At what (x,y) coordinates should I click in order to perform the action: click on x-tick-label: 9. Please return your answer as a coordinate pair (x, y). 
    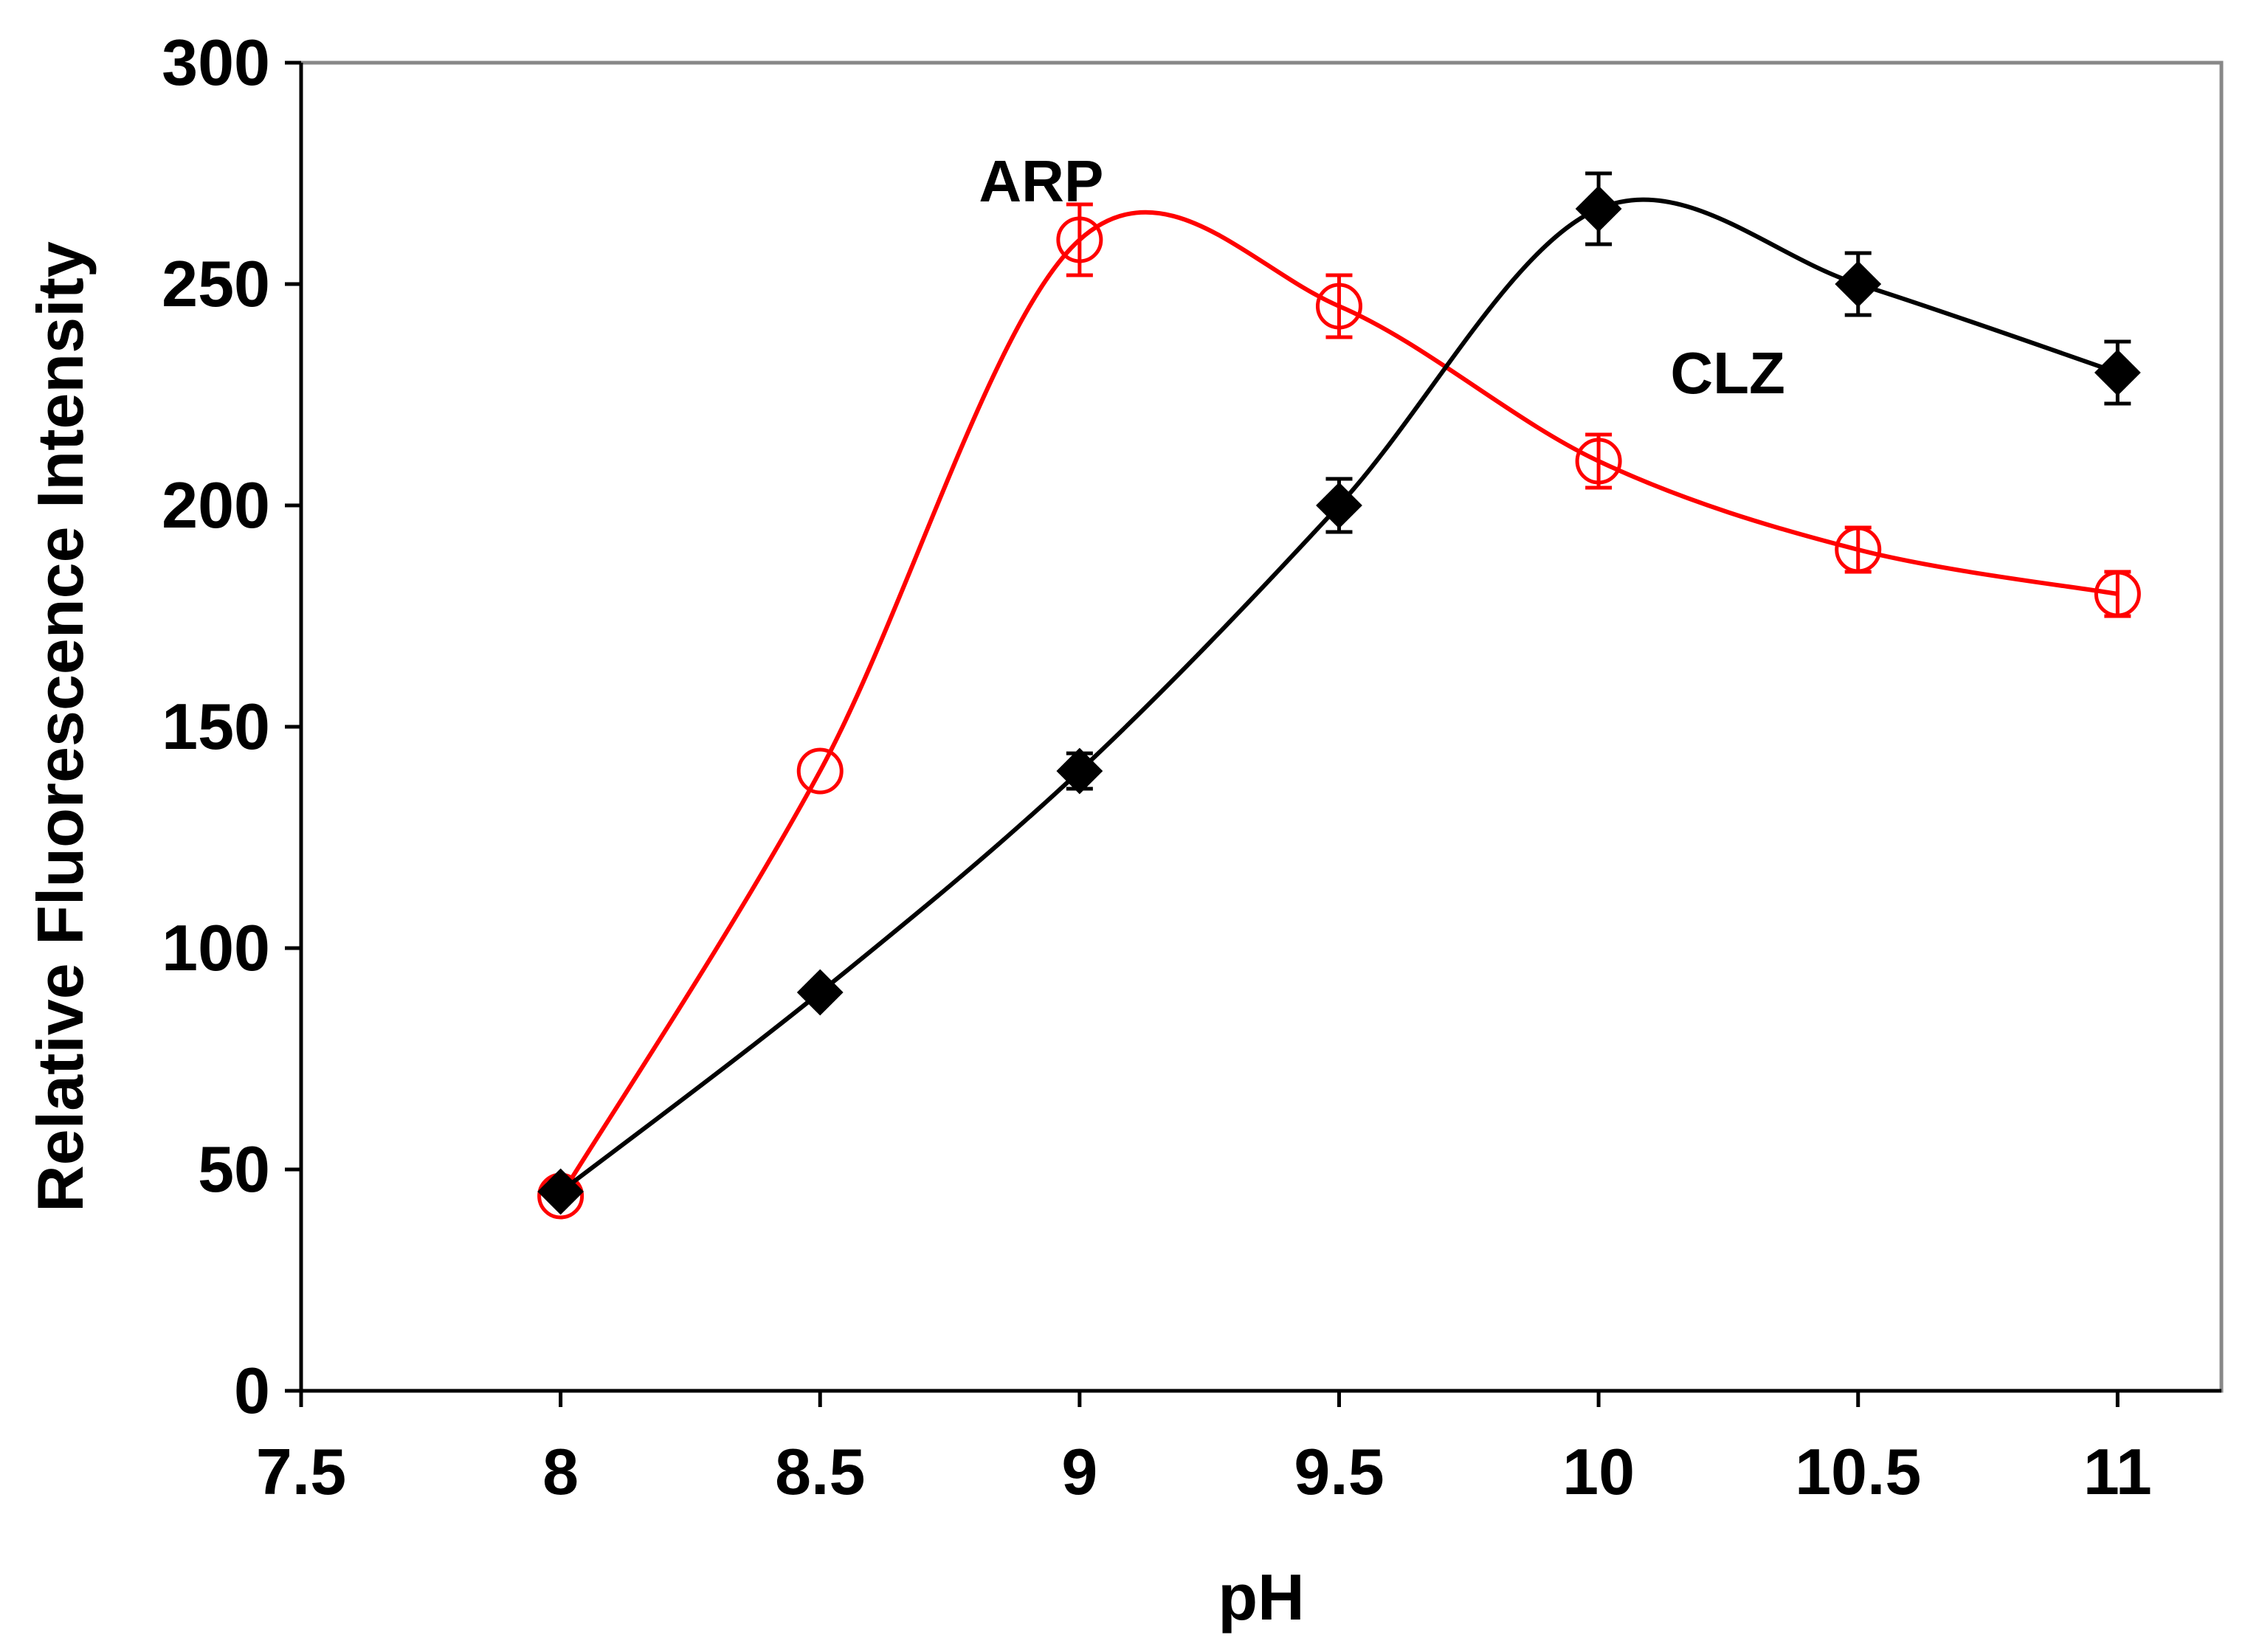
    Looking at the image, I should click on (1079, 1472).